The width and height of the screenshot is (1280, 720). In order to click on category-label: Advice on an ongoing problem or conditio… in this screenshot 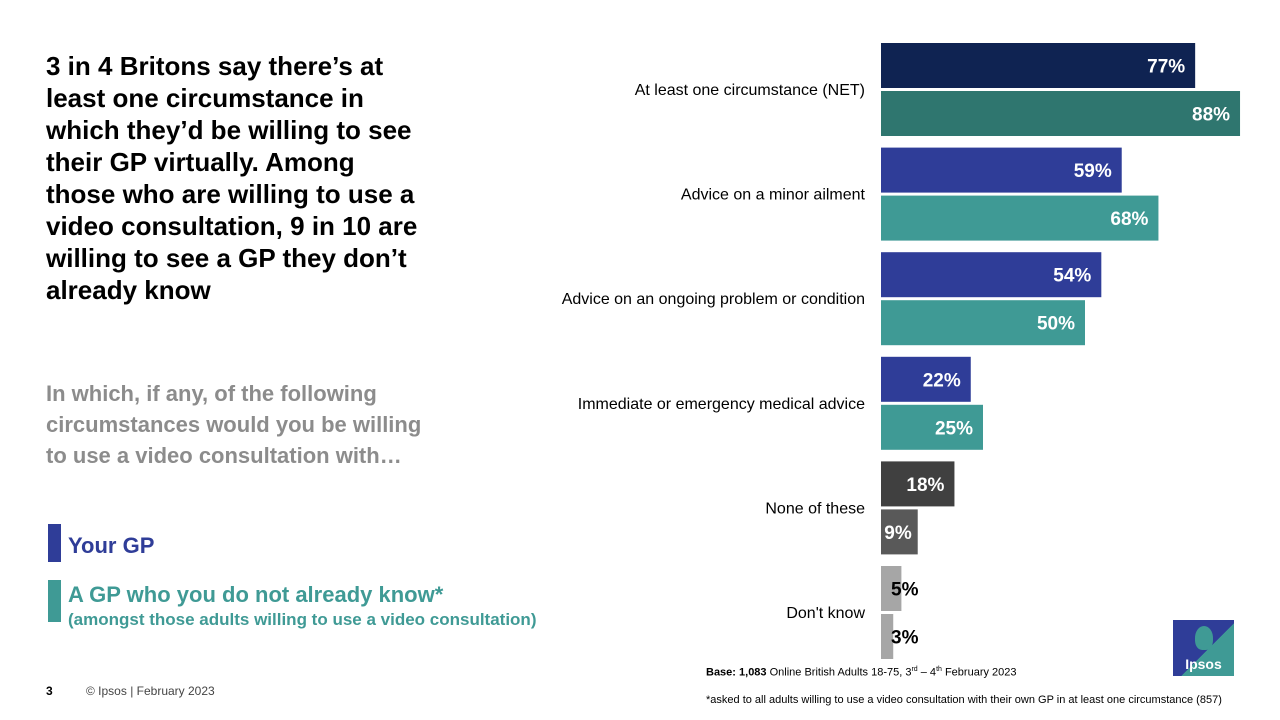, I will do `click(713, 299)`.